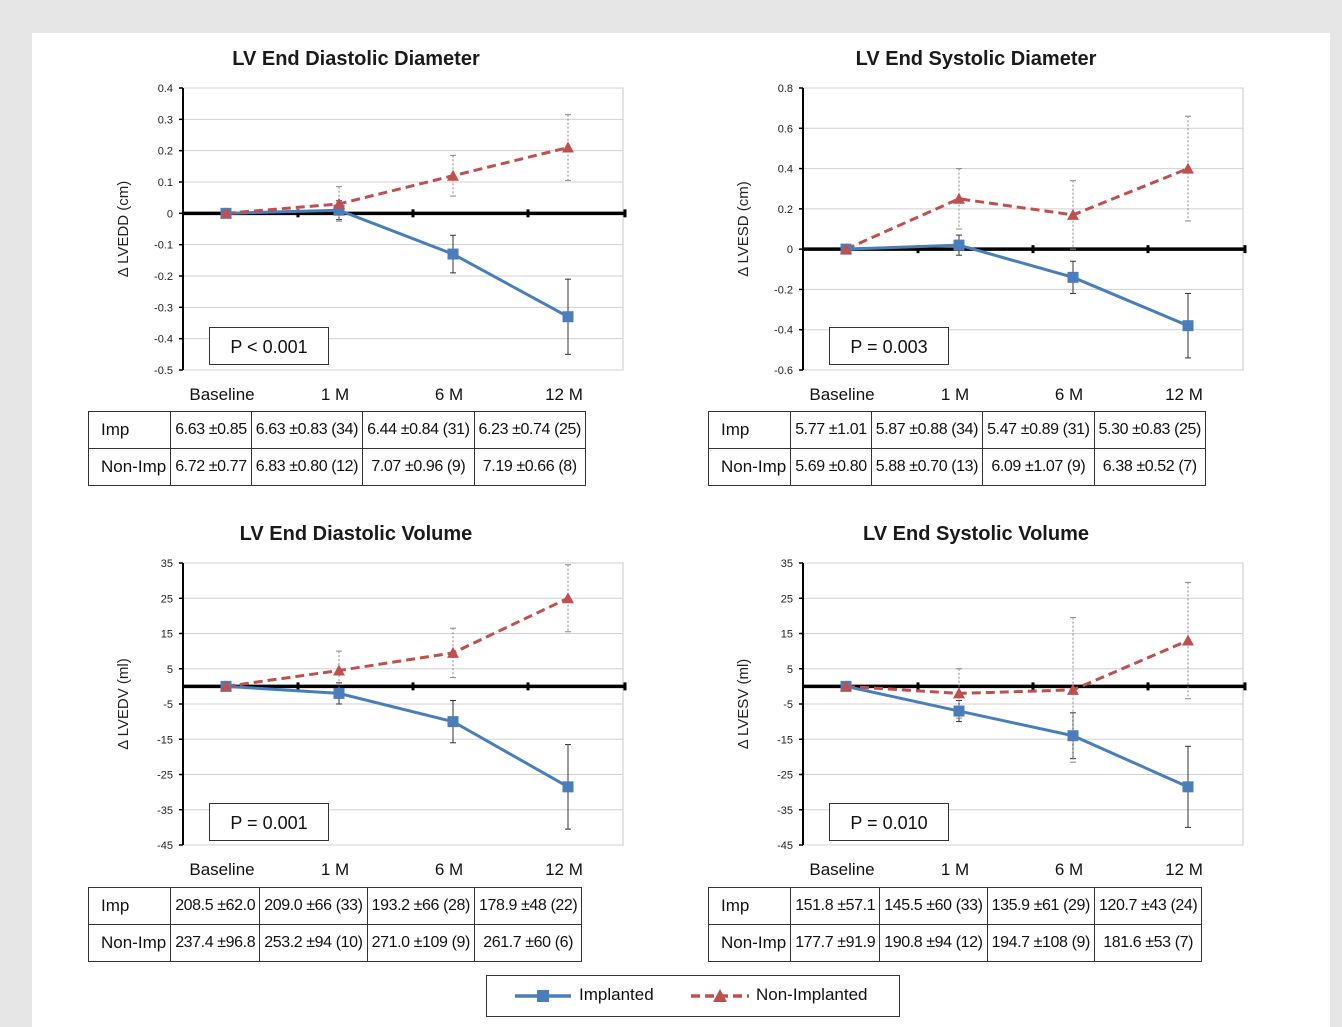 The image size is (1342, 1027). I want to click on table-cell: 6.72 ±0.77, so click(211, 467).